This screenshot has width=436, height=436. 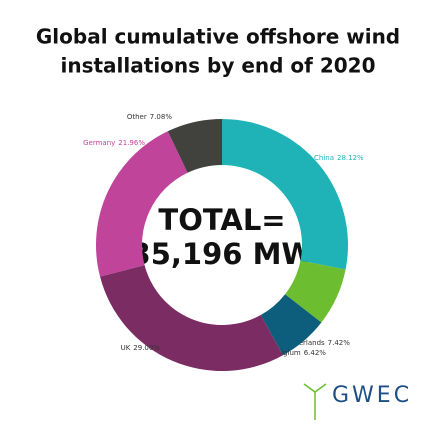 What do you see at coordinates (126, 348) in the screenshot?
I see `slice-category: UK` at bounding box center [126, 348].